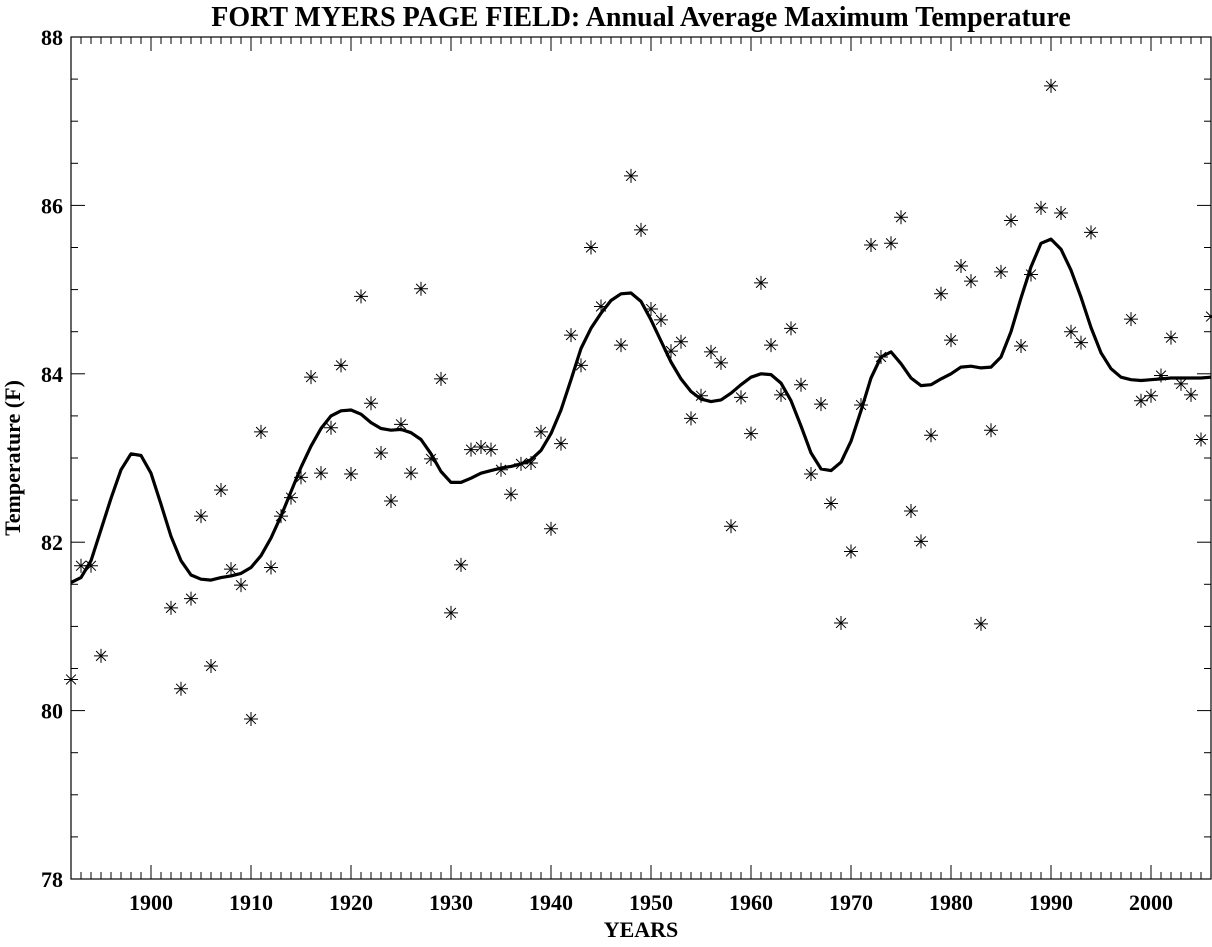 The width and height of the screenshot is (1212, 947). Describe the element at coordinates (851, 902) in the screenshot. I see `x-tick-label: 1970` at that location.